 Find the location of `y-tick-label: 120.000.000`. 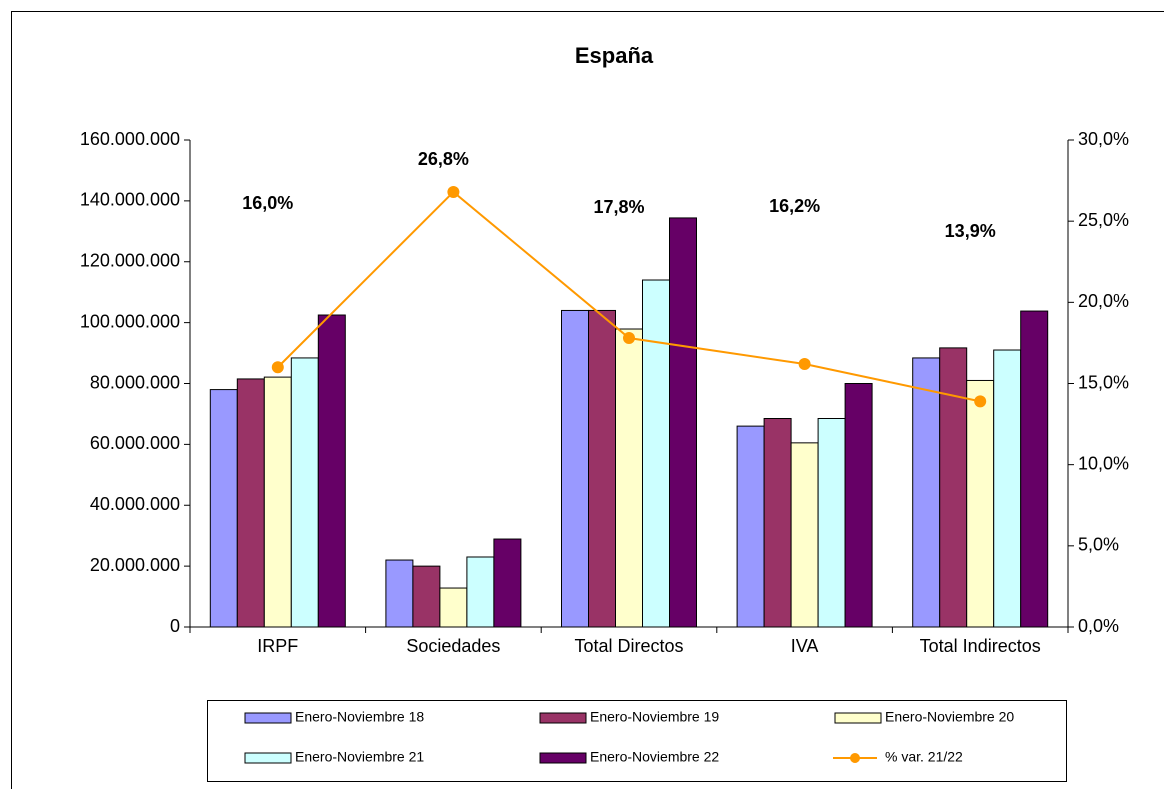

y-tick-label: 120.000.000 is located at coordinates (130, 261).